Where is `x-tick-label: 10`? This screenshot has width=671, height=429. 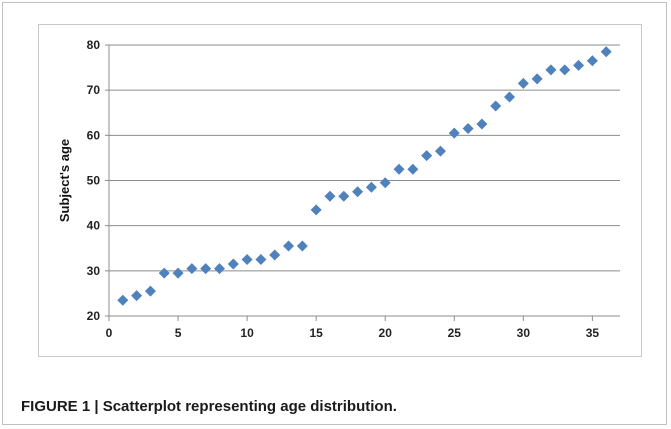
x-tick-label: 10 is located at coordinates (247, 333).